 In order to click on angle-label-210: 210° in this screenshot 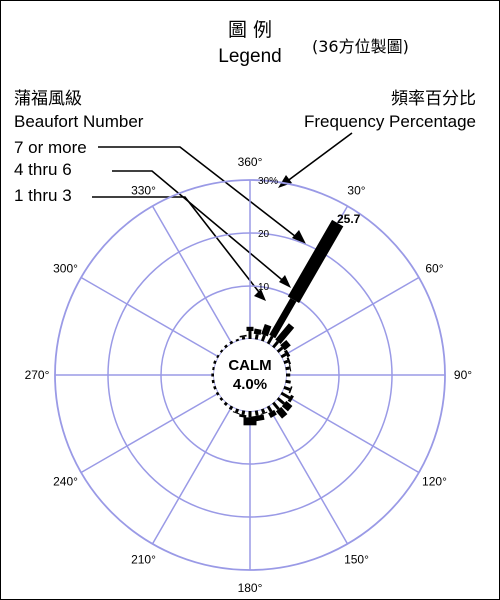, I will do `click(143, 559)`.